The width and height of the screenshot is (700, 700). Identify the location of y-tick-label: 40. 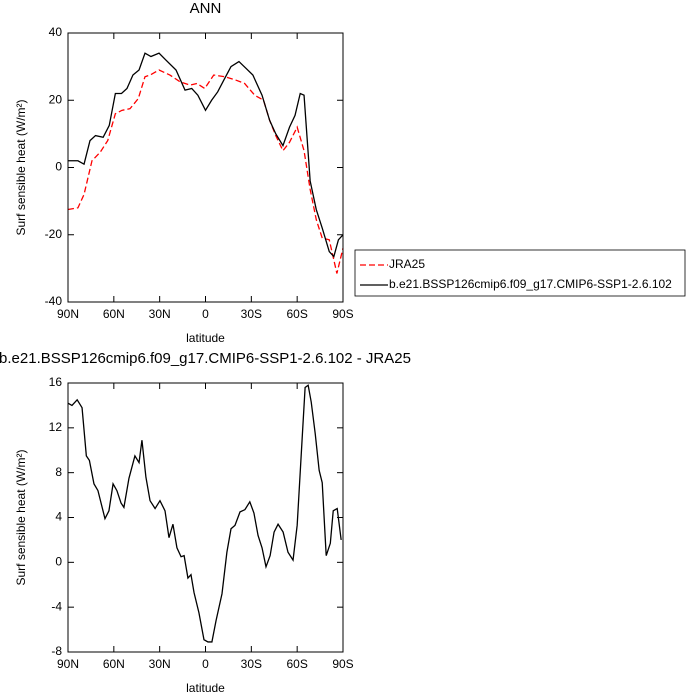
(56, 32).